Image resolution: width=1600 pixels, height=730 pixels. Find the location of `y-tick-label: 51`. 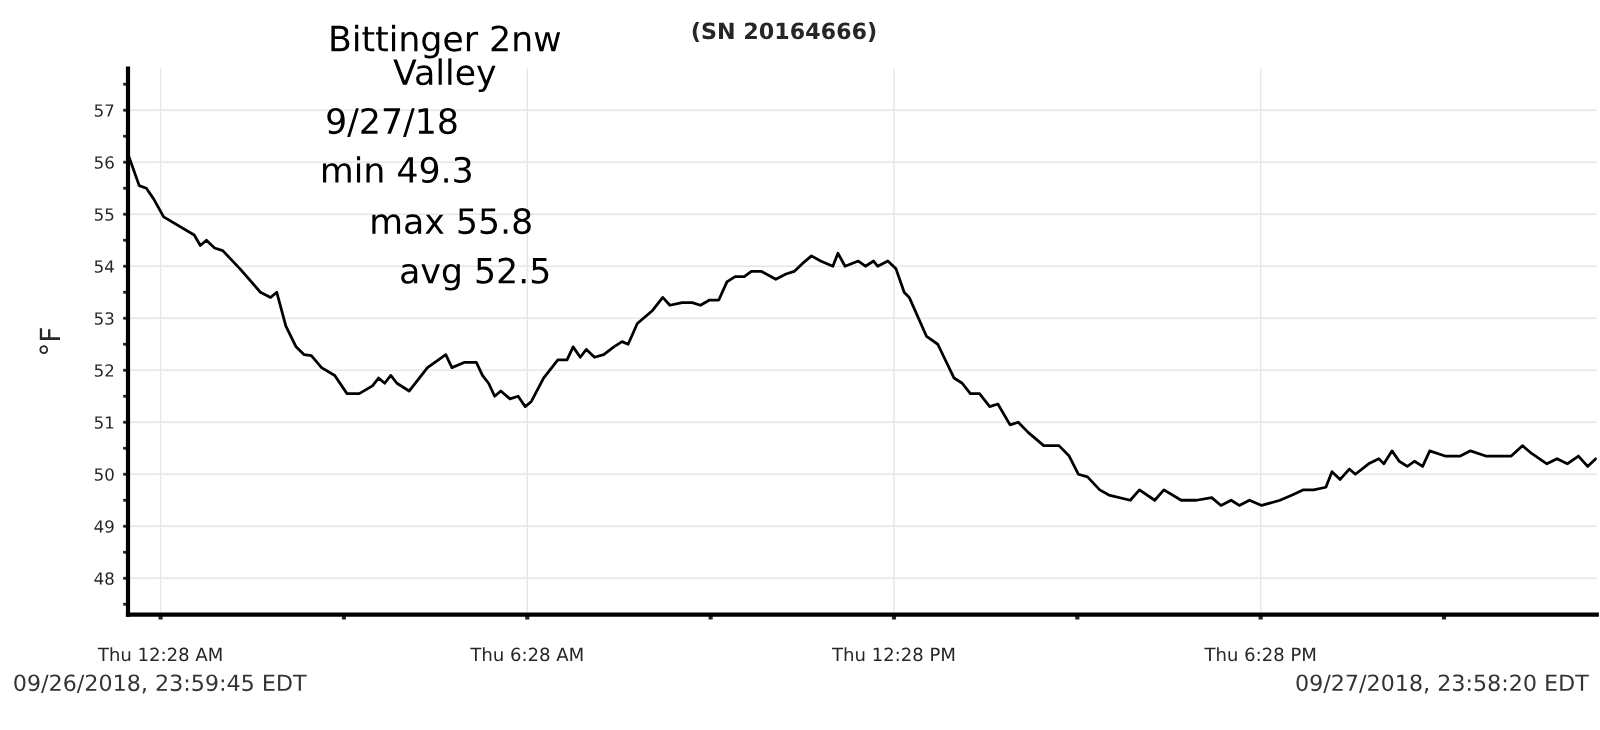

y-tick-label: 51 is located at coordinates (104, 422).